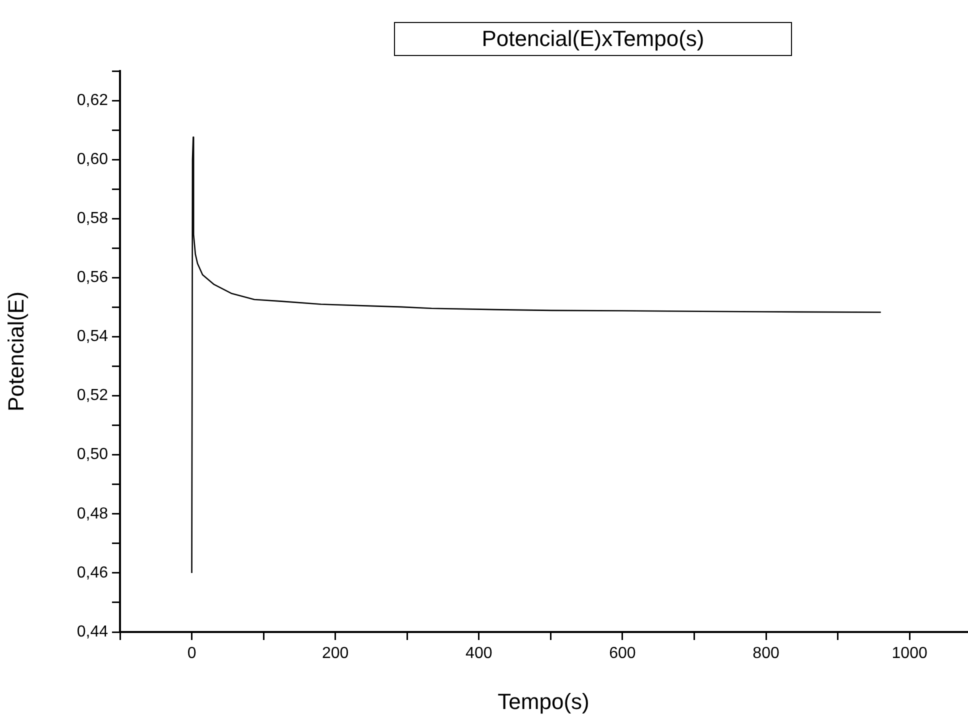  I want to click on x-tick-label: 600, so click(622, 653).